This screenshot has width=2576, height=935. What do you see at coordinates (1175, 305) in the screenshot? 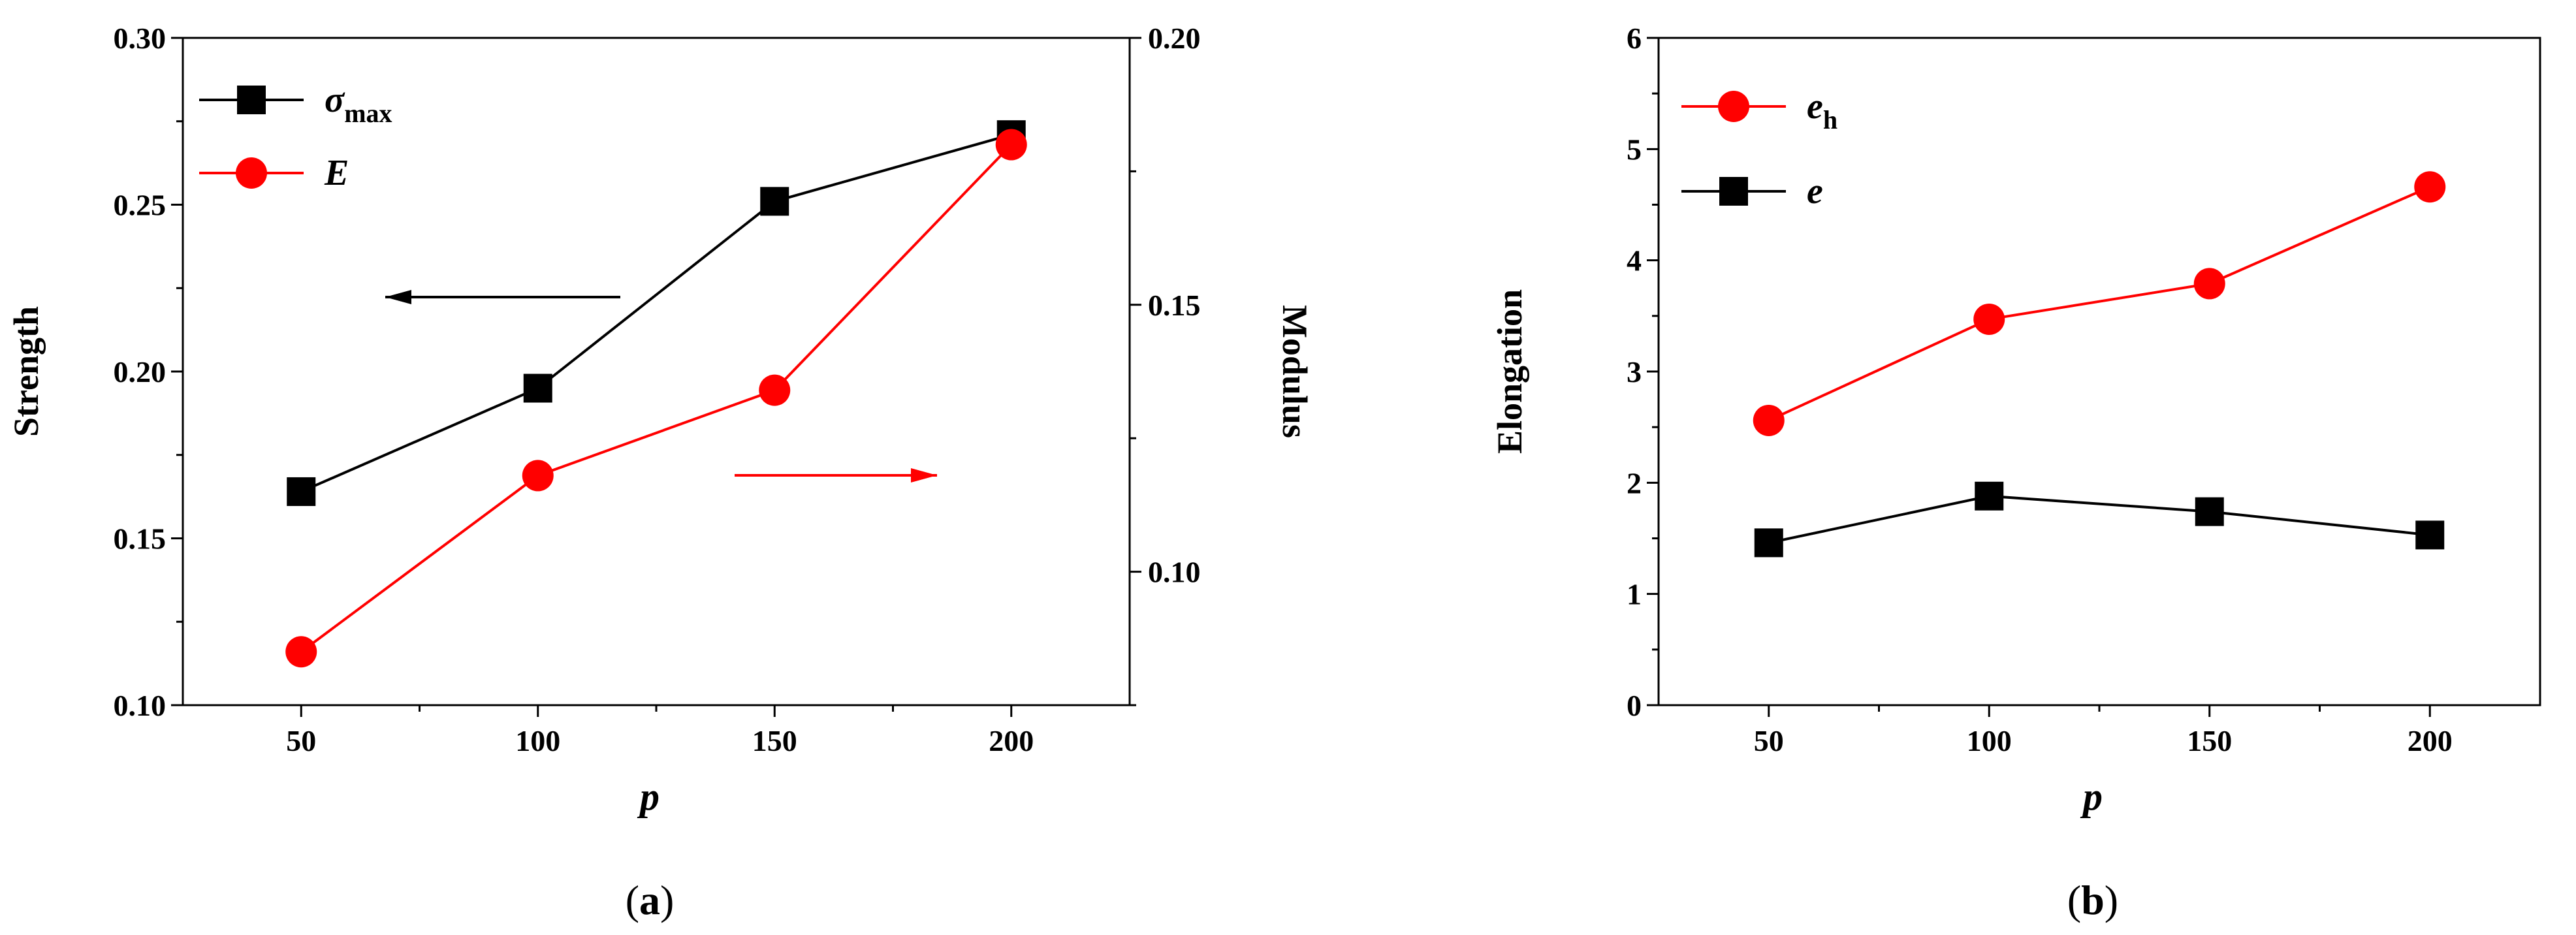
I see `y-right-tick-label: 0.15` at bounding box center [1175, 305].